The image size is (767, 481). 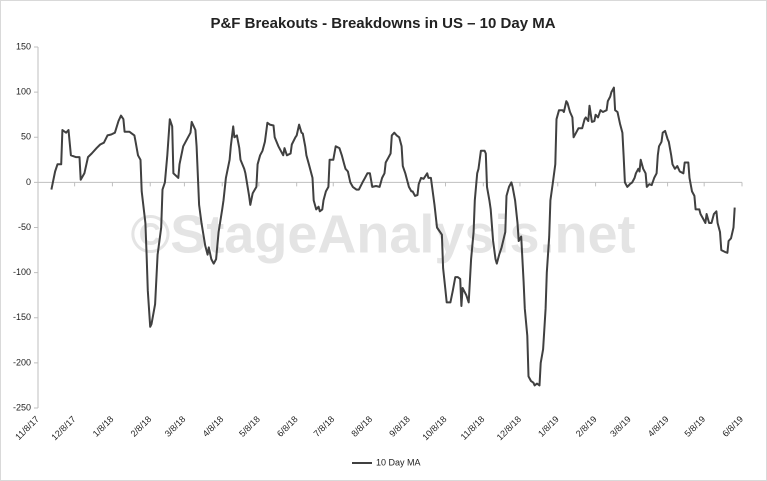 What do you see at coordinates (23, 46) in the screenshot?
I see `y-tick-label: 150` at bounding box center [23, 46].